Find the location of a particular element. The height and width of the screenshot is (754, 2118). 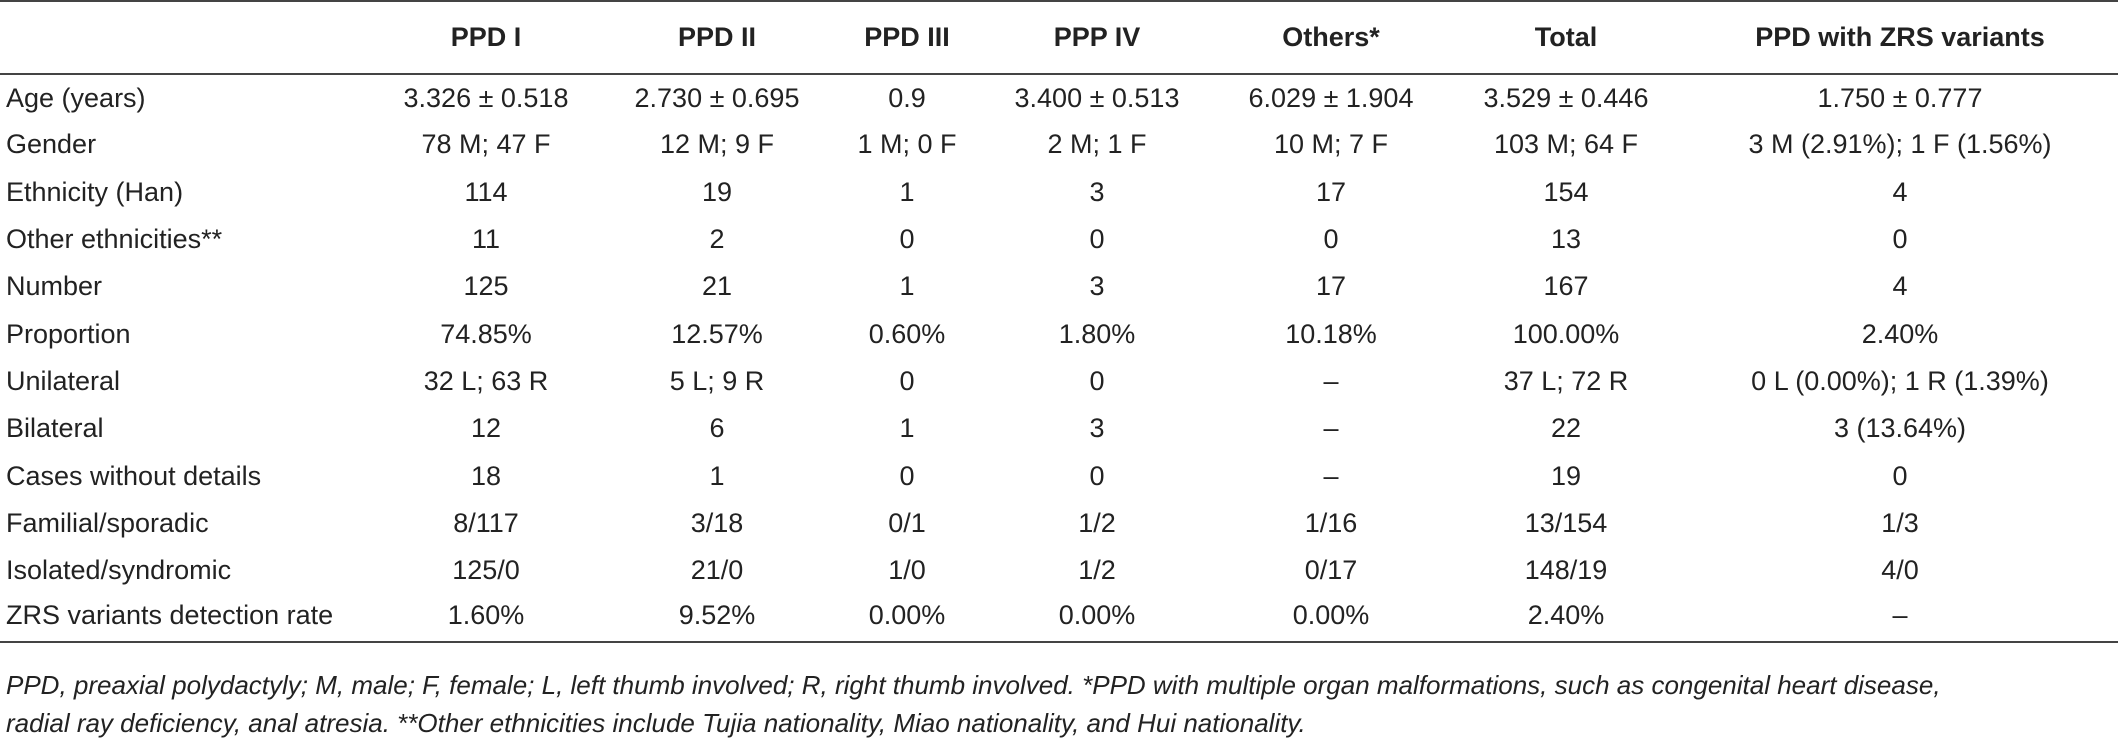

table-cell: 3.400 ± 0.513 is located at coordinates (1097, 97).